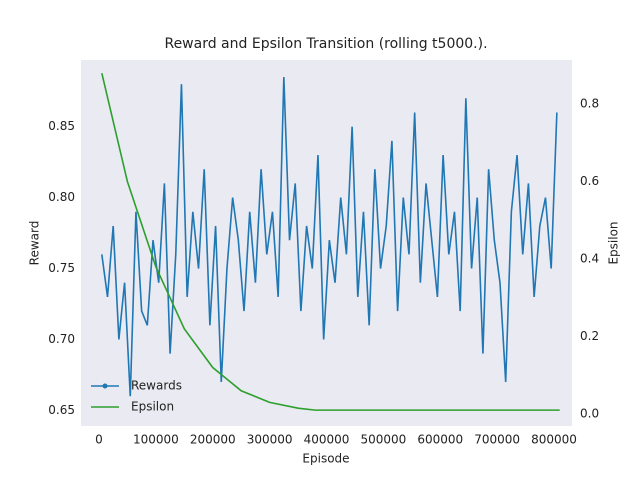  I want to click on legend-label: Epsilon, so click(152, 407).